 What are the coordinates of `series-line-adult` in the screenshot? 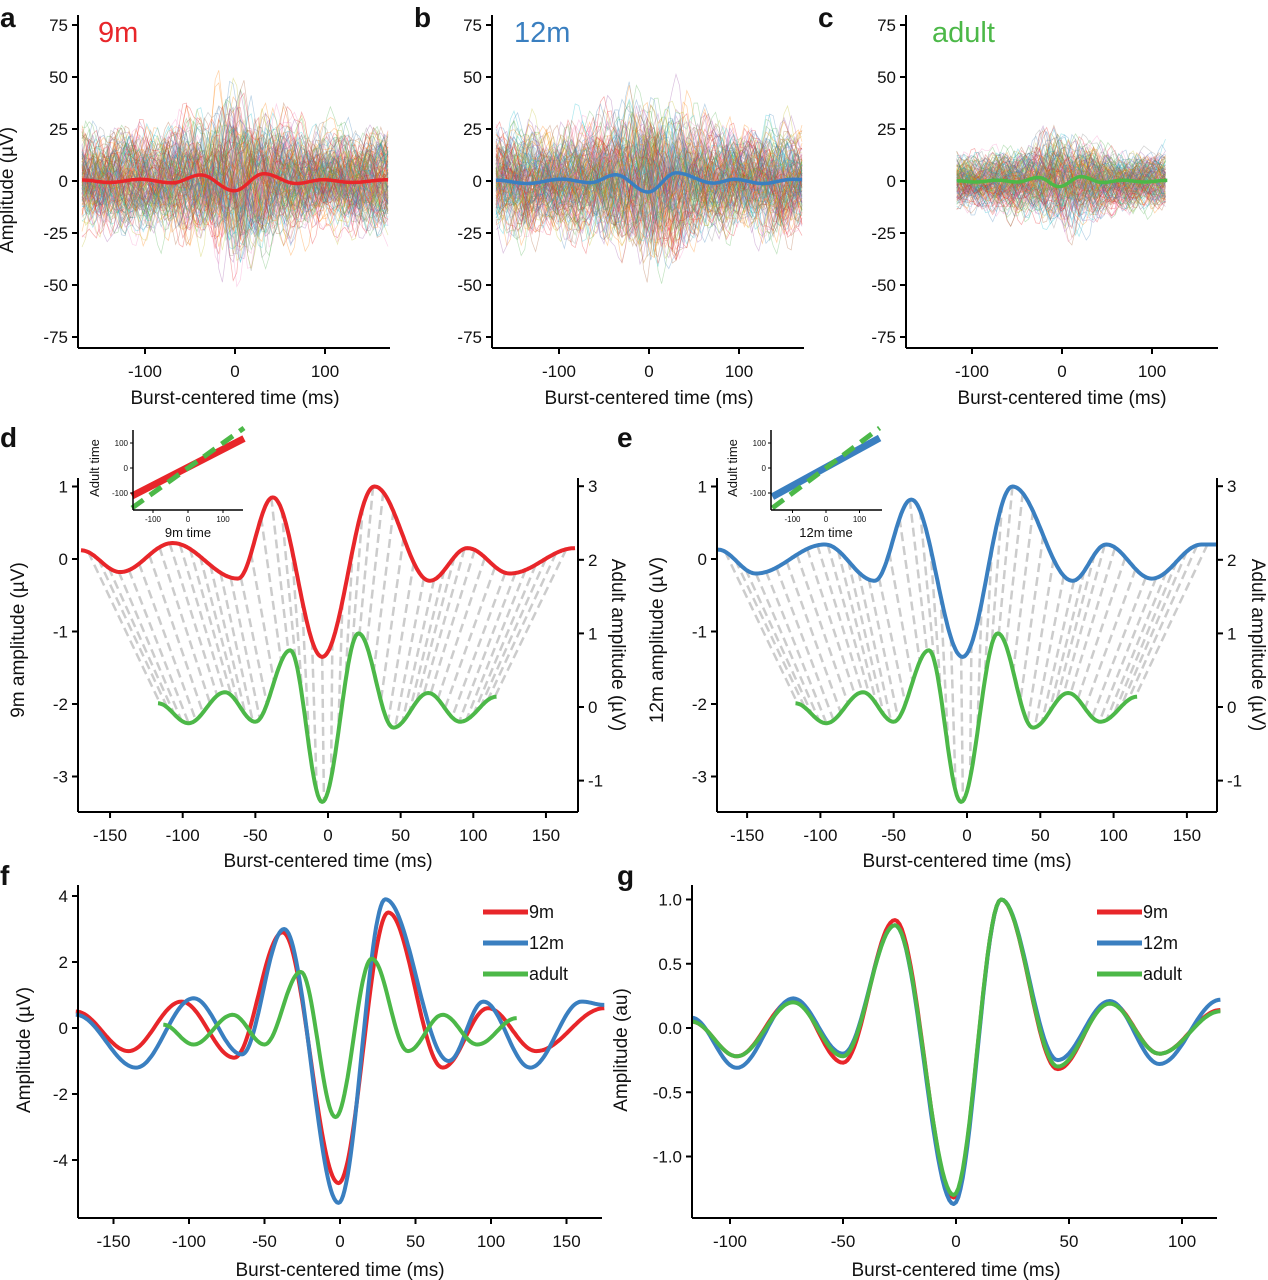 It's located at (1062, 181).